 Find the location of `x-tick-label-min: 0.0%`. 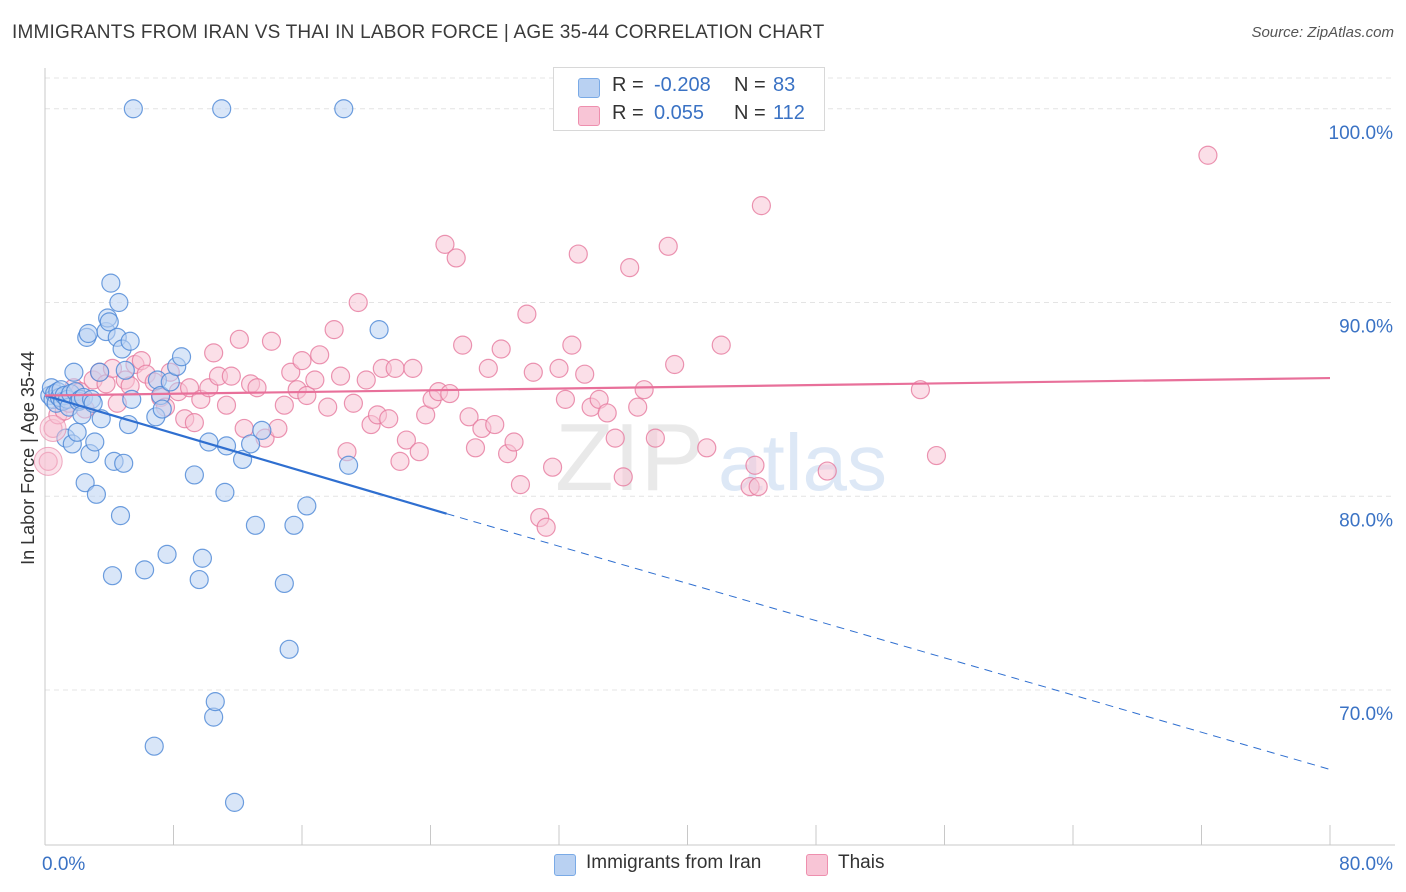

x-tick-label-min: 0.0% is located at coordinates (63, 864).